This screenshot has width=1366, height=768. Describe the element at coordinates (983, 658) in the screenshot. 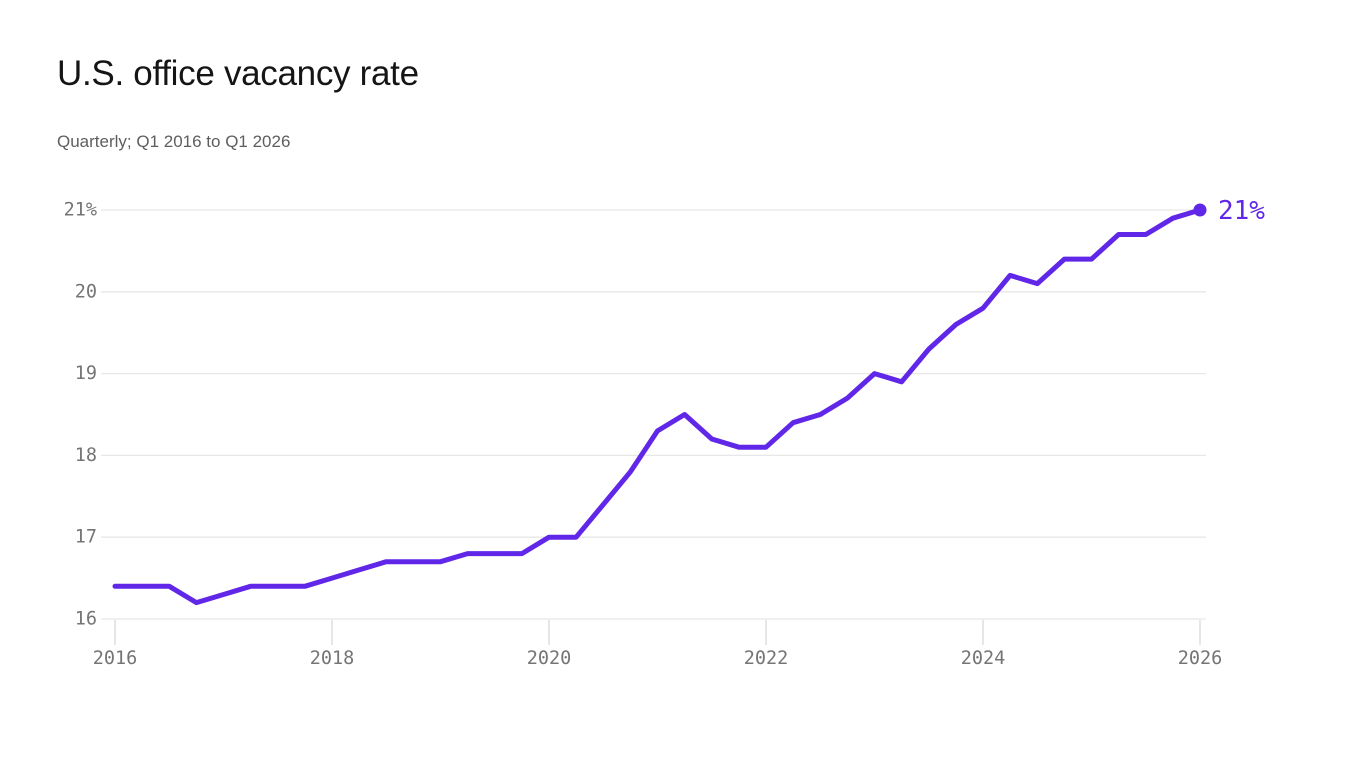

I see `x-tick-label: 2024` at that location.